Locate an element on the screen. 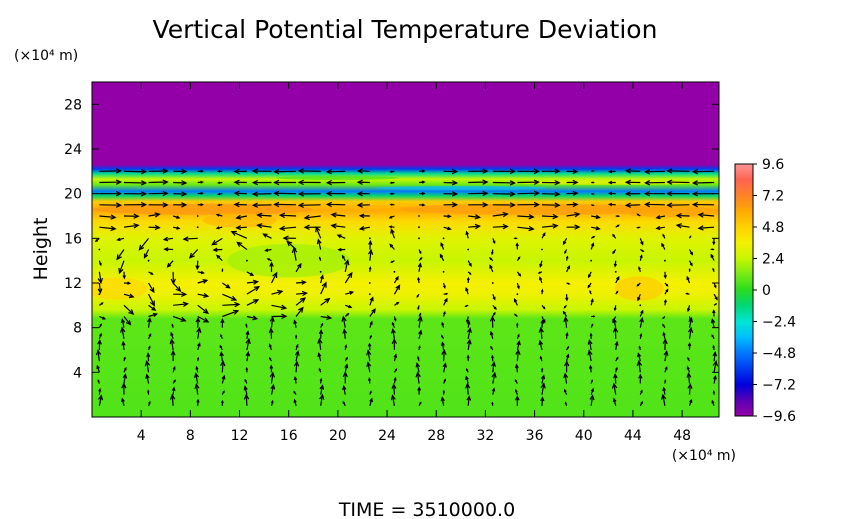  y-tick-label: 4 is located at coordinates (77, 373).